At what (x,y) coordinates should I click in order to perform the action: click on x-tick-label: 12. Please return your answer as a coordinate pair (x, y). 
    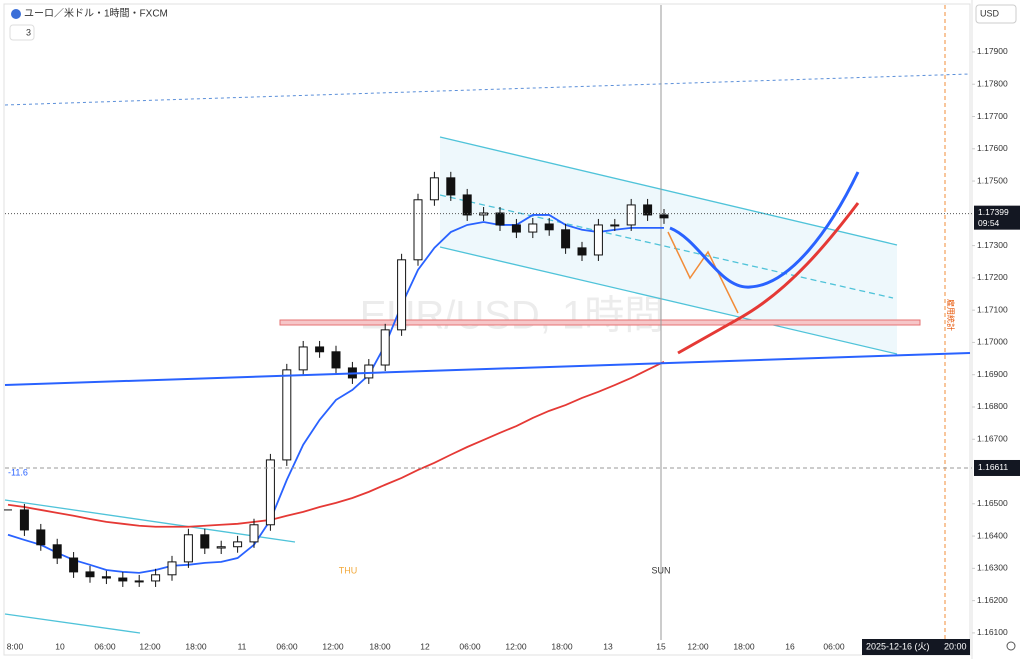
    Looking at the image, I should click on (425, 646).